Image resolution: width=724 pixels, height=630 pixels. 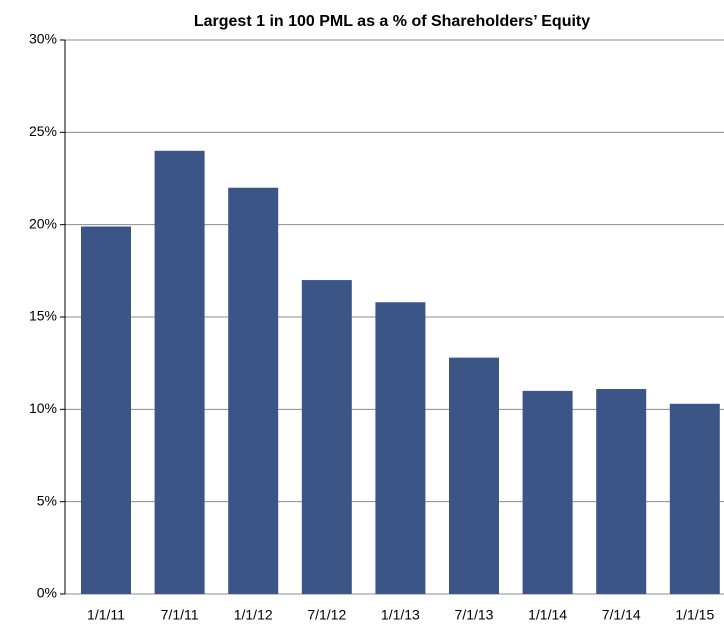 I want to click on x-tick-label: 7/1/13, so click(x=474, y=615).